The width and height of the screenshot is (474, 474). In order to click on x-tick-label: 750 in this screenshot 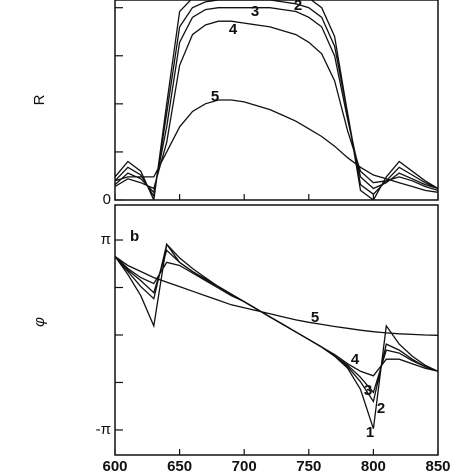, I will do `click(308, 466)`.